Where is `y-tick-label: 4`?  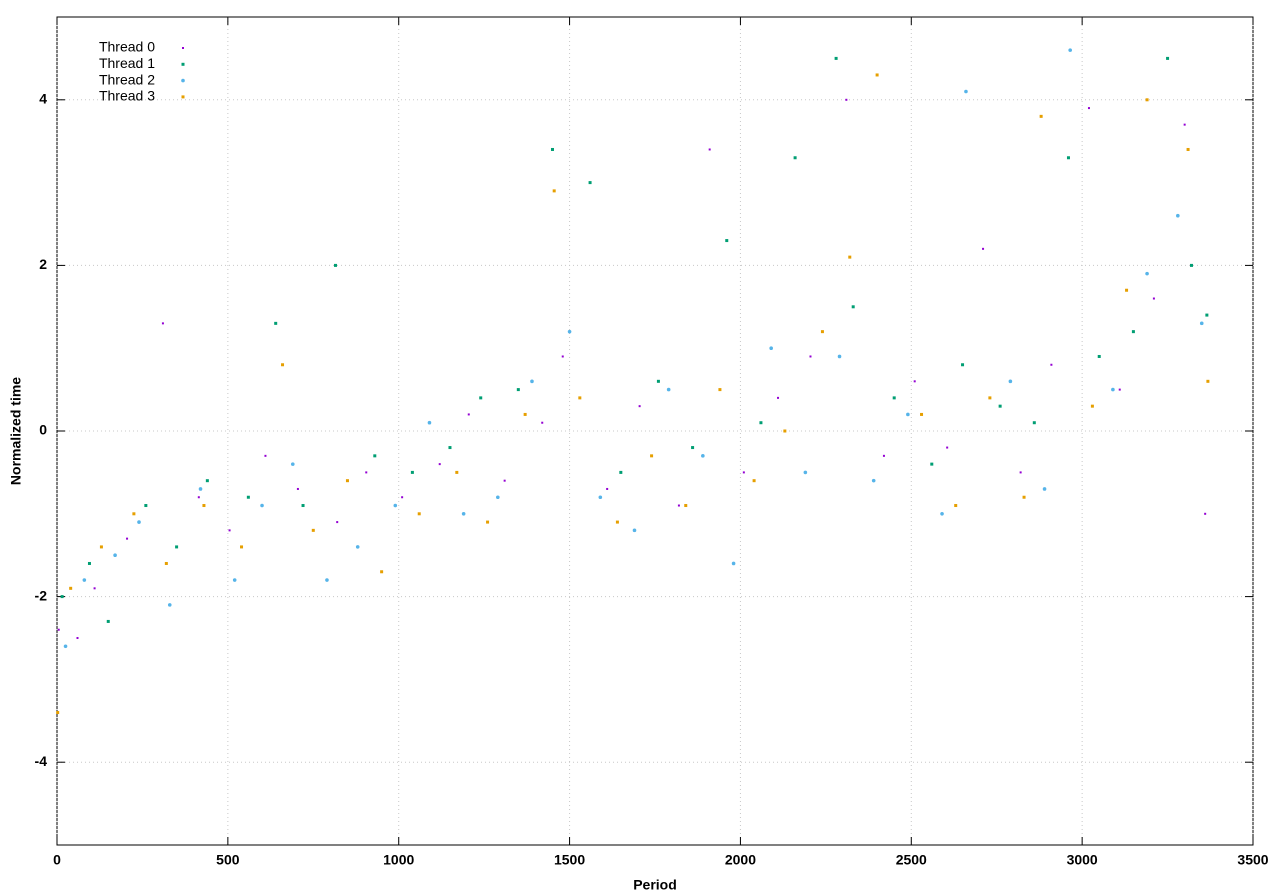
y-tick-label: 4 is located at coordinates (43, 99).